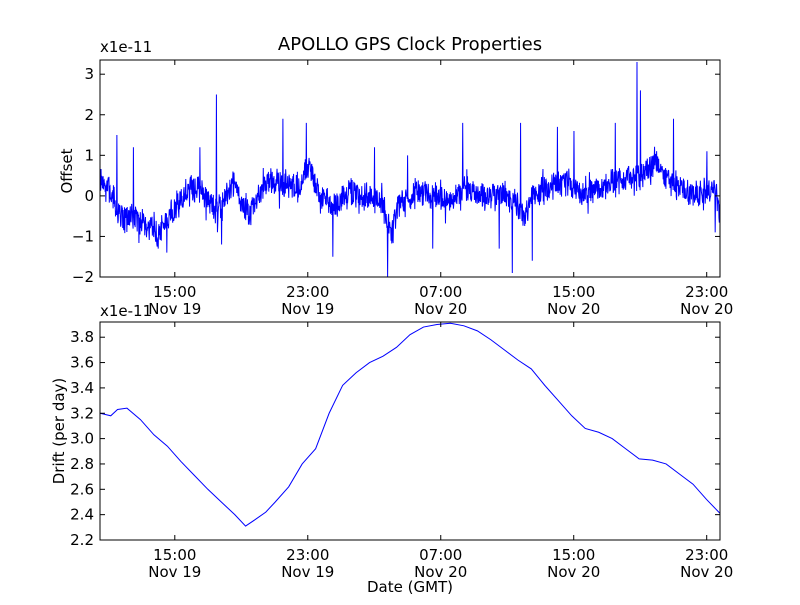 The height and width of the screenshot is (605, 800). What do you see at coordinates (82, 464) in the screenshot?
I see `drift-y-tick-label: 2.8` at bounding box center [82, 464].